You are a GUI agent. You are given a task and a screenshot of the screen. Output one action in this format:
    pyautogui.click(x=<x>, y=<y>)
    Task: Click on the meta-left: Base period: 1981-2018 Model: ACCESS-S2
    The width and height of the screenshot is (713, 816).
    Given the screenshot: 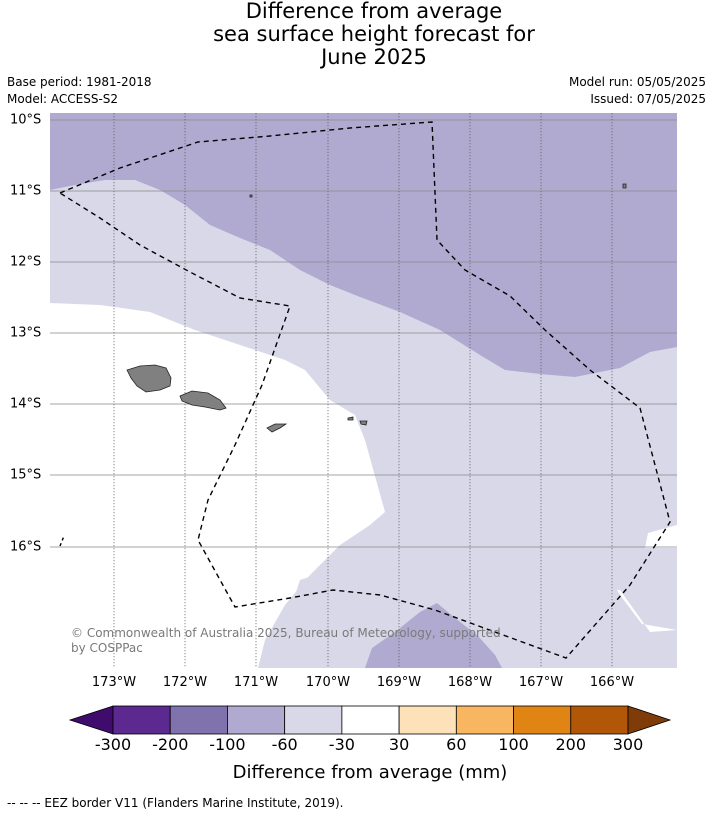 What is the action you would take?
    pyautogui.click(x=79, y=91)
    